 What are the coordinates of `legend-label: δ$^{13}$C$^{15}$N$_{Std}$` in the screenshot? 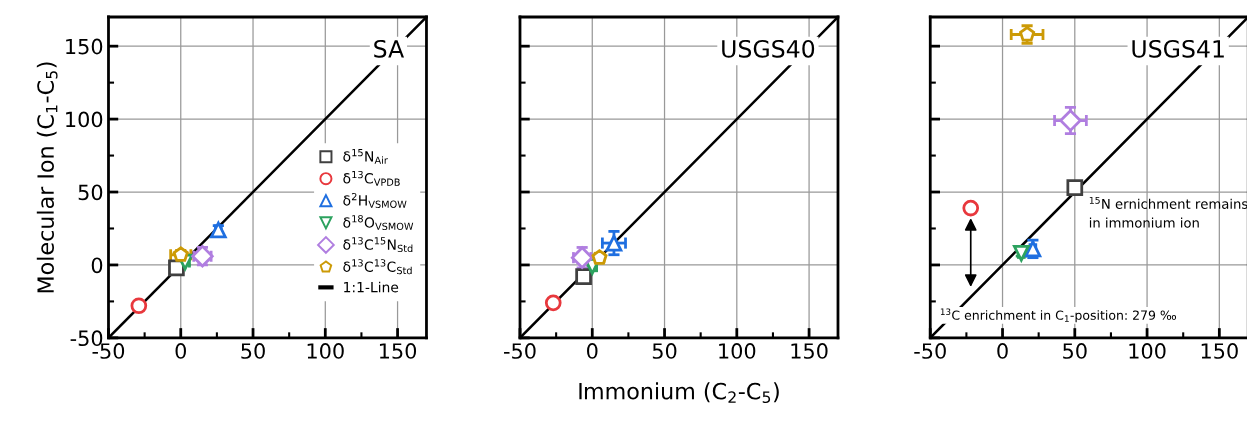 It's located at (378, 245).